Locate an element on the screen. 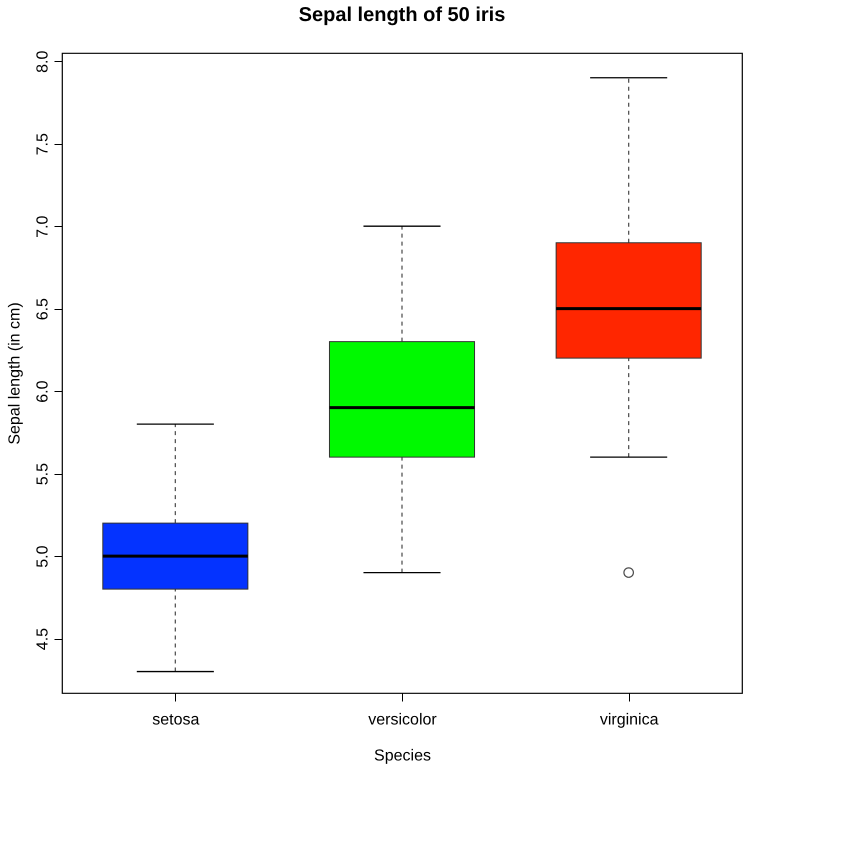 The height and width of the screenshot is (861, 849). chart-title: Sepal length of 50 iris is located at coordinates (402, 15).